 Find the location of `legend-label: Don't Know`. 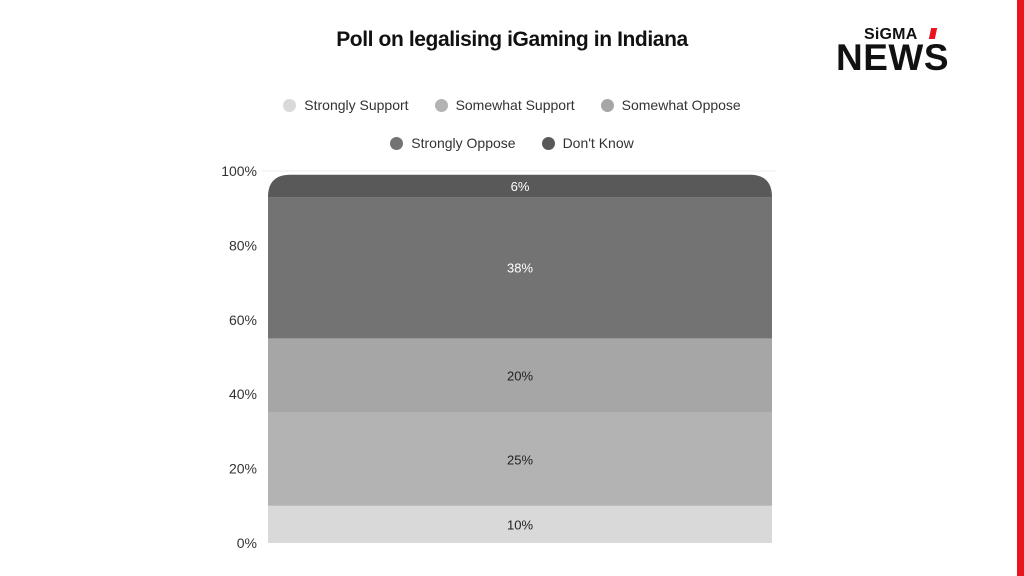

legend-label: Don't Know is located at coordinates (598, 143).